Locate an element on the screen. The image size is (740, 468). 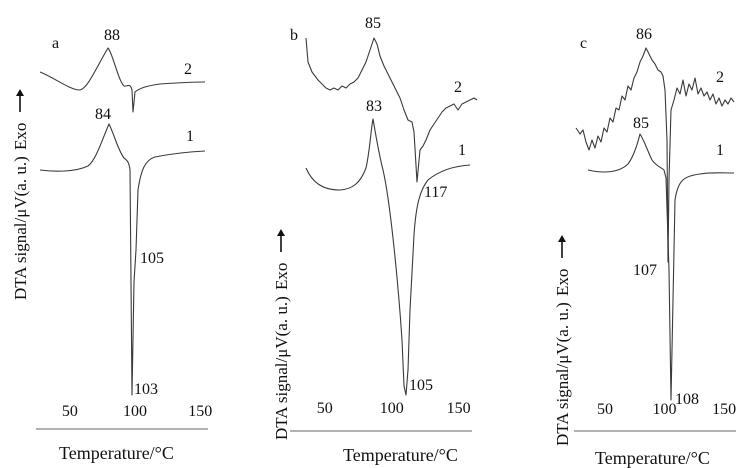
panel-b-label: b is located at coordinates (294, 35).